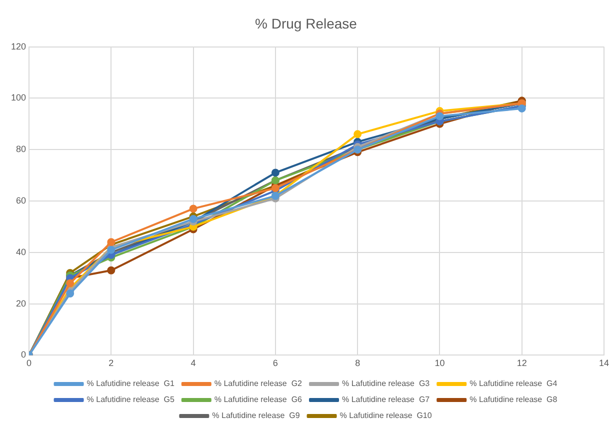 This screenshot has height=434, width=612. What do you see at coordinates (111, 363) in the screenshot?
I see `x-tick-label: 2` at bounding box center [111, 363].